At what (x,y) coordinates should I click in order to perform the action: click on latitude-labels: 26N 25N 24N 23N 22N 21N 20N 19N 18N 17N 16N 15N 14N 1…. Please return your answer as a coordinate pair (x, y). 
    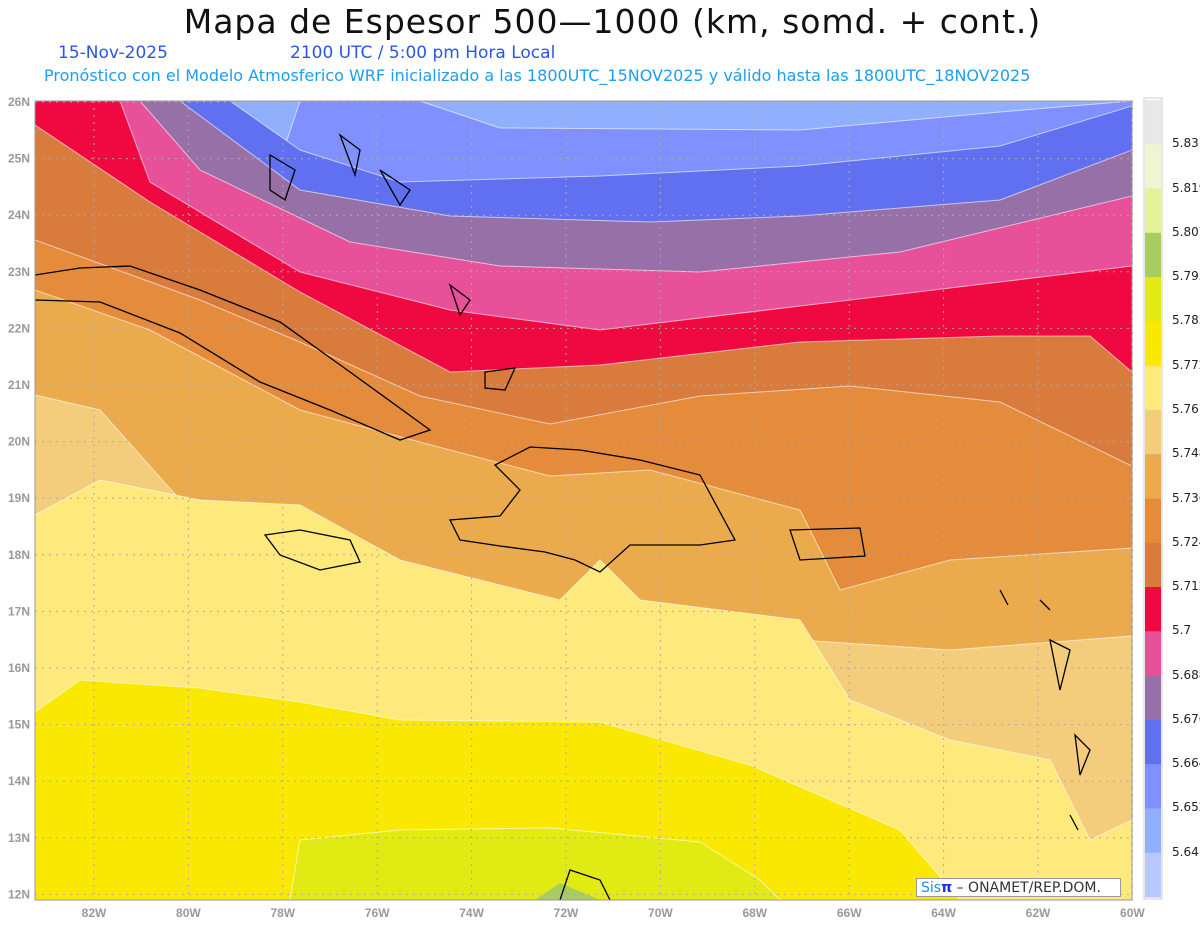
    Looking at the image, I should click on (19, 498).